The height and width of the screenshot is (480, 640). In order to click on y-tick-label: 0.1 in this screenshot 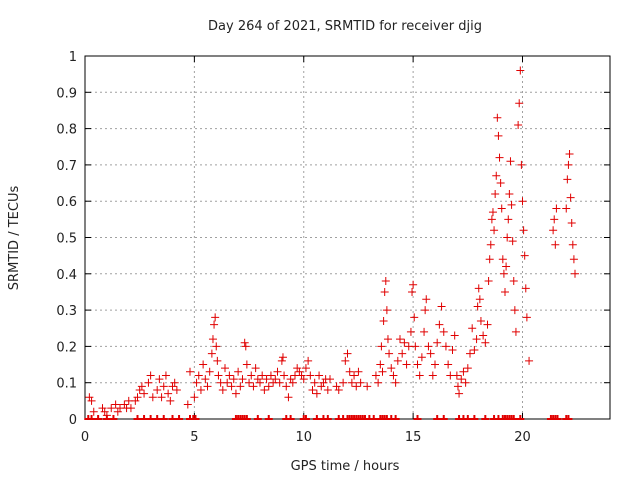, I will do `click(66, 384)`.